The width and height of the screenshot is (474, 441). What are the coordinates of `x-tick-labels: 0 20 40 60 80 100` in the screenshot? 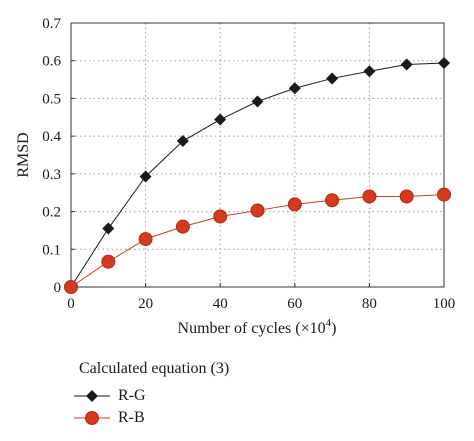 It's located at (261, 304).